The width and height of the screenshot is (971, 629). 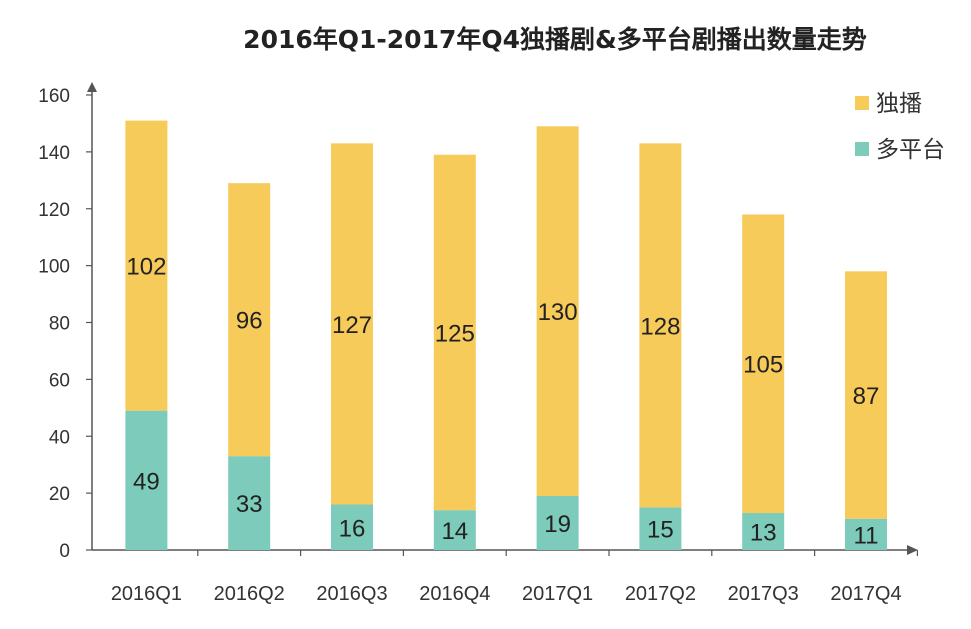 I want to click on x-tick-label: 2017Q2, so click(x=660, y=594).